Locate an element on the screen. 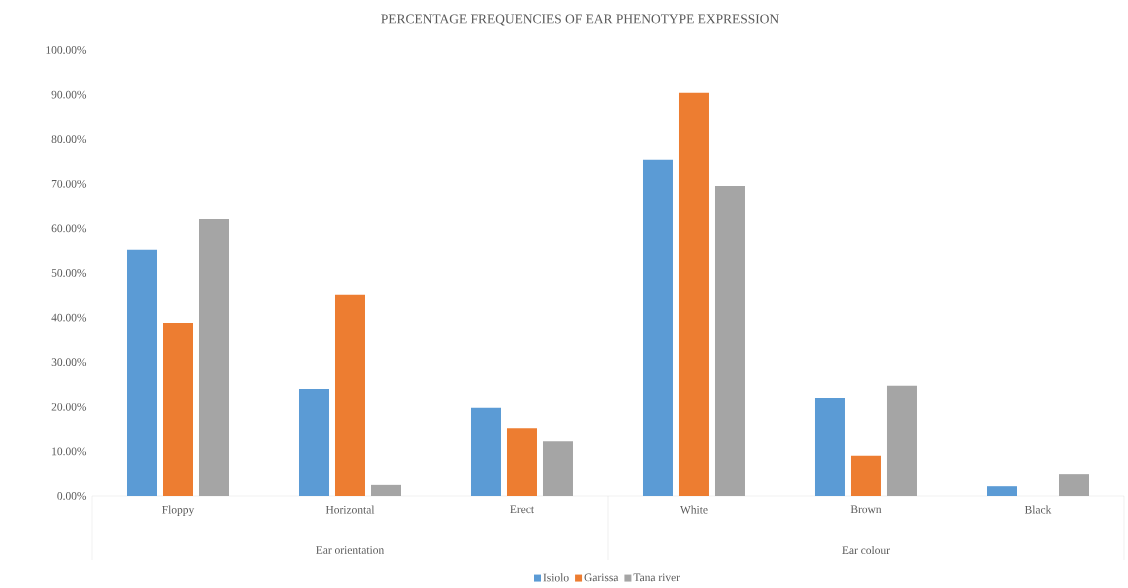 This screenshot has width=1128, height=588. x-tick-label: Black is located at coordinates (1038, 509).